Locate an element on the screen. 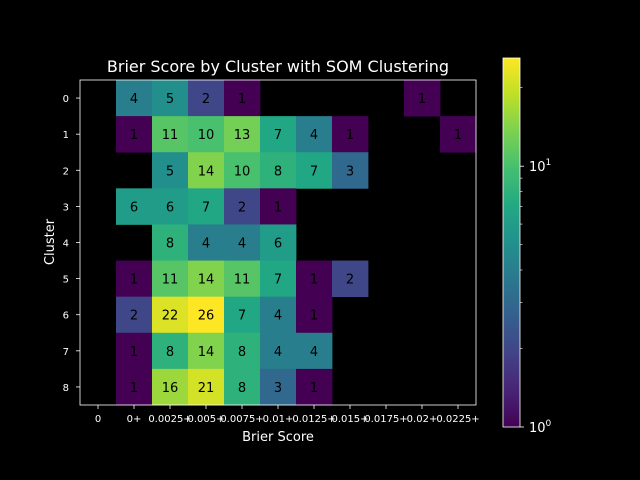  y-tick-label: 7 is located at coordinates (66, 352).